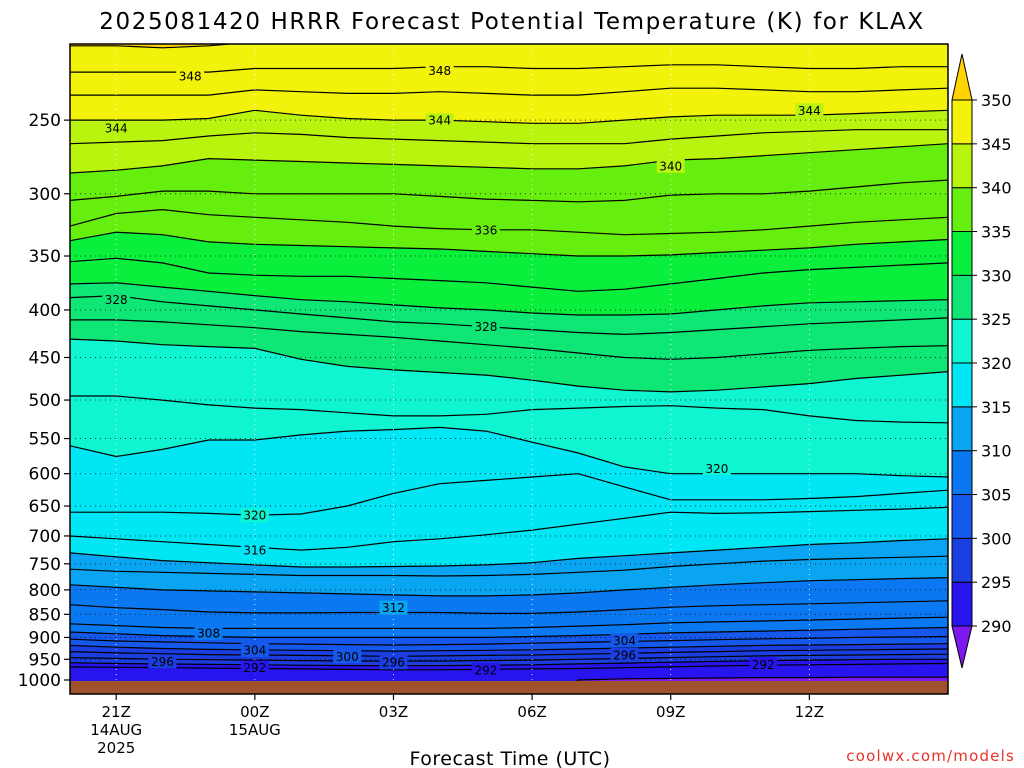 This screenshot has width=1024, height=768. What do you see at coordinates (45, 257) in the screenshot?
I see `y-tick-label: 350` at bounding box center [45, 257].